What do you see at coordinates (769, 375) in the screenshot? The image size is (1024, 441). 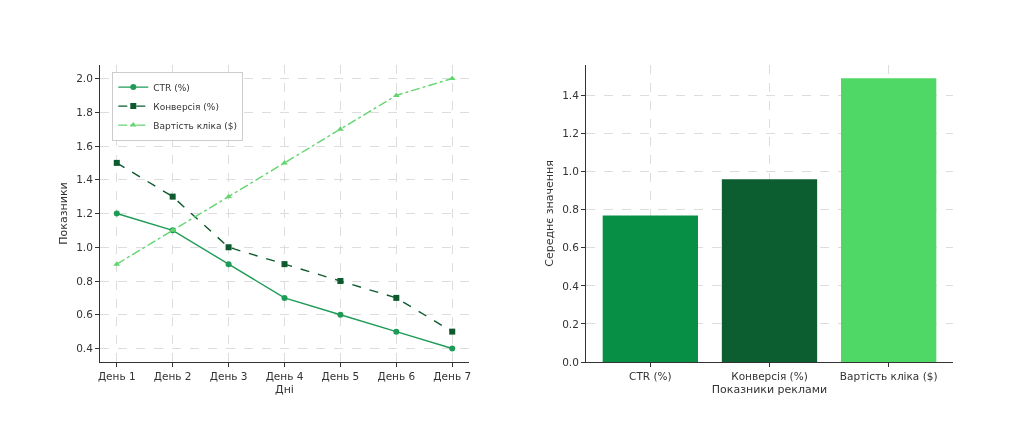 I see `x-tick-label: Конверсія (%)` at bounding box center [769, 375].